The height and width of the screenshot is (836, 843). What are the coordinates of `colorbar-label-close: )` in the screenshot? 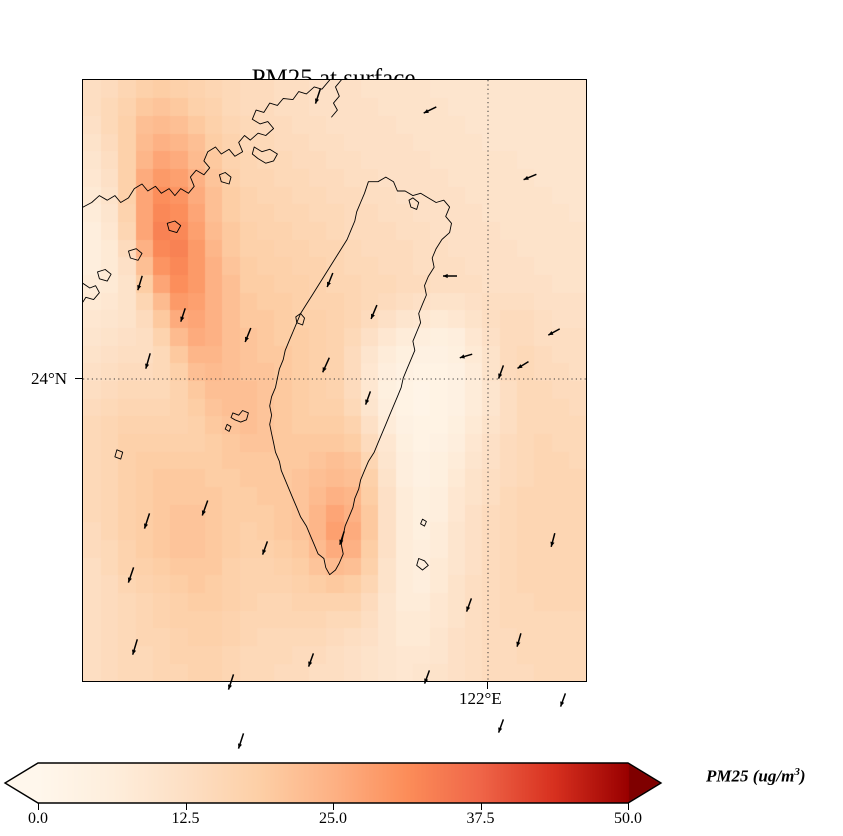 It's located at (802, 776).